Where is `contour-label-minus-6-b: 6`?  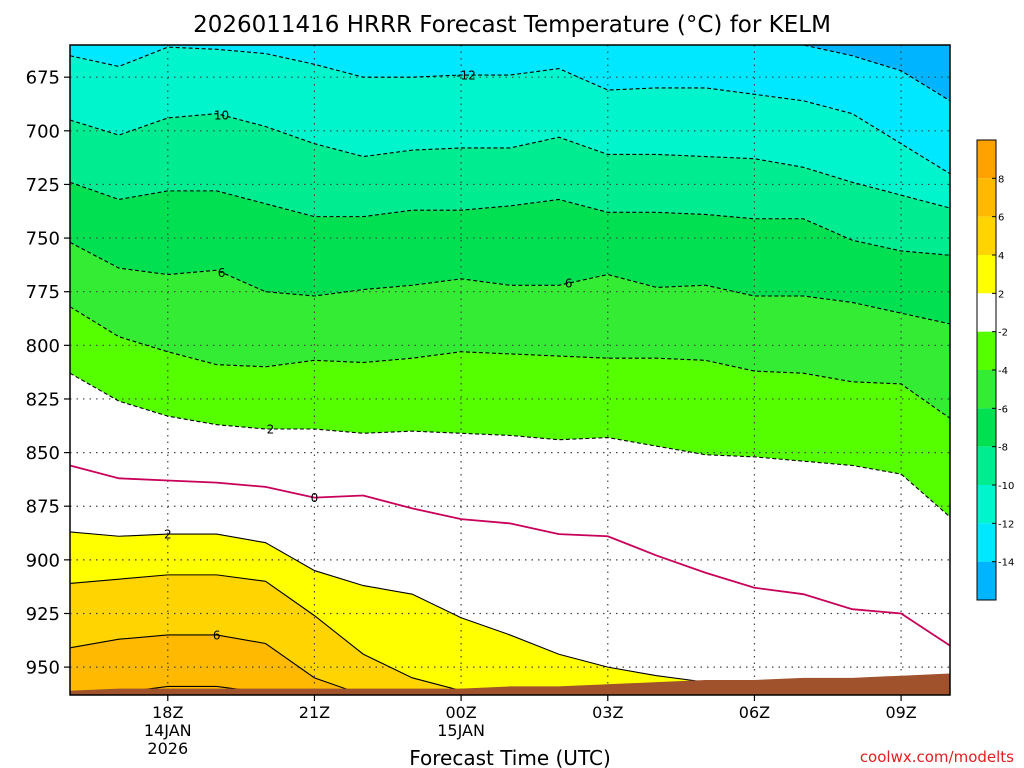
contour-label-minus-6-b: 6 is located at coordinates (569, 284).